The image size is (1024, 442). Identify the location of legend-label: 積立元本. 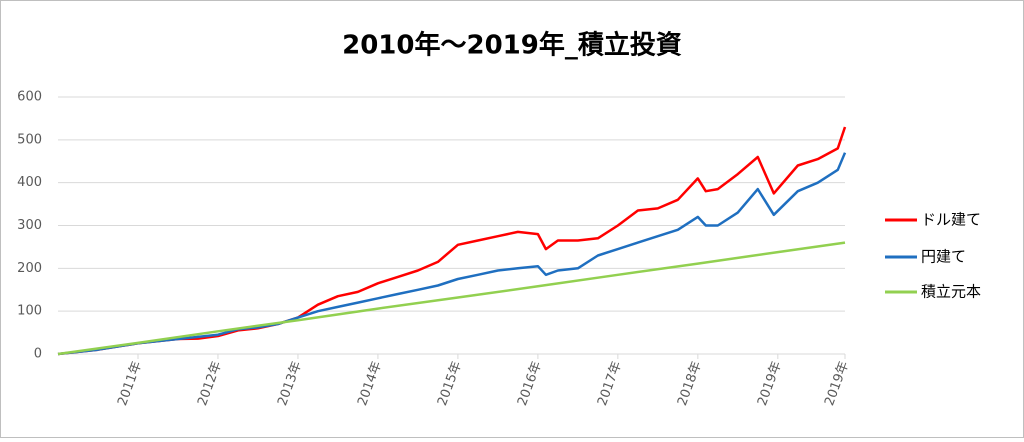
(951, 292).